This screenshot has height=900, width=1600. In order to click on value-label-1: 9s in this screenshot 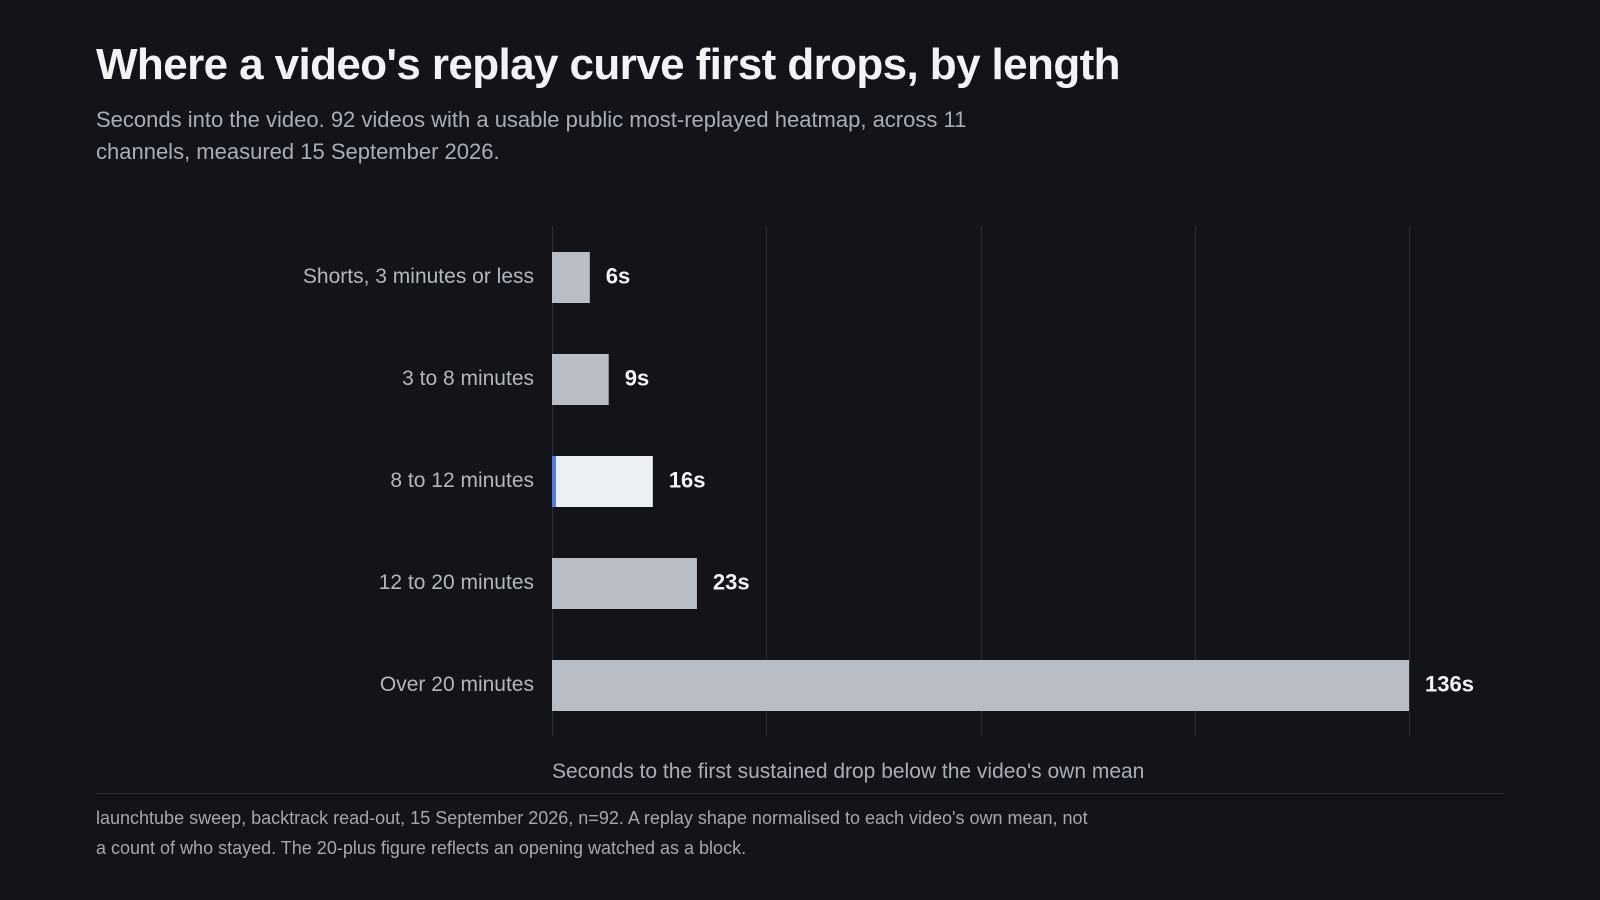, I will do `click(637, 377)`.